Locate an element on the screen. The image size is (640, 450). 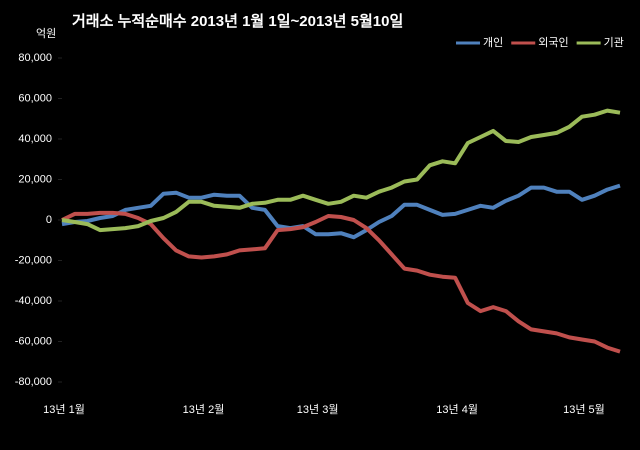
x-tick-label: 13년 1월 is located at coordinates (64, 409).